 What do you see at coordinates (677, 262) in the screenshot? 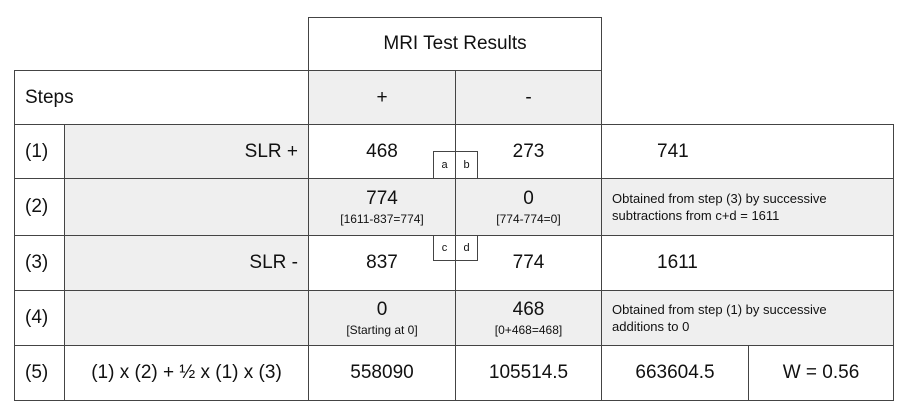
I see `total-text: 1611` at bounding box center [677, 262].